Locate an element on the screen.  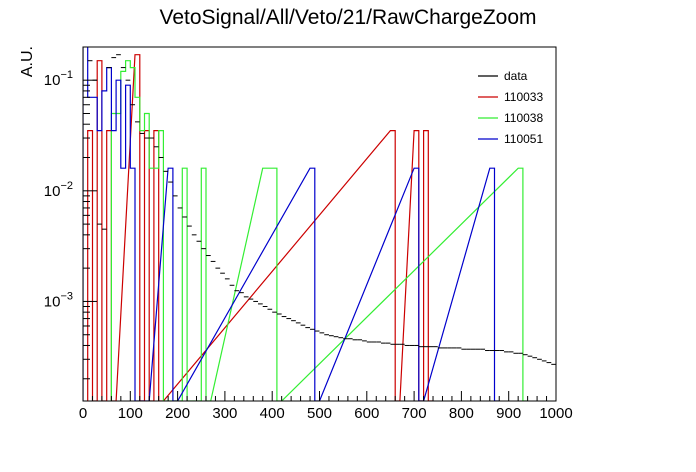
x-tick-label: 100 is located at coordinates (130, 413).